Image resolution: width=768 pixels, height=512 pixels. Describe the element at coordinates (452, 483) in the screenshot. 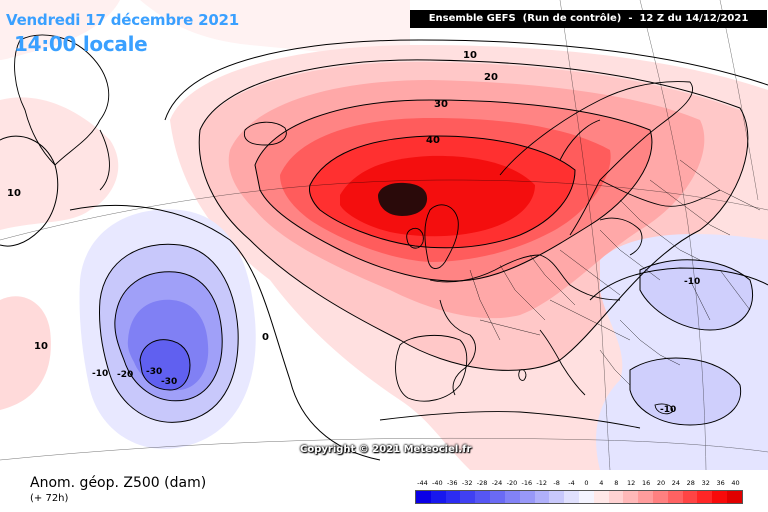

I see `scale-tick-label: -36` at that location.